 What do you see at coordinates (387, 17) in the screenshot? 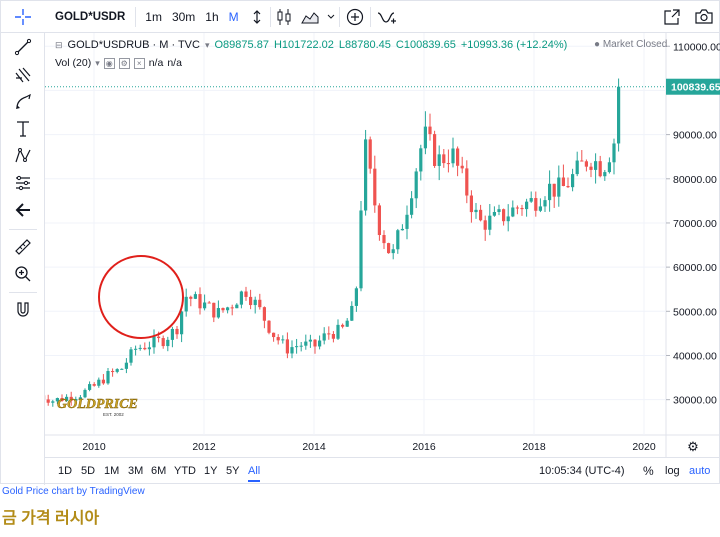
I see `indicators-icon` at bounding box center [387, 17].